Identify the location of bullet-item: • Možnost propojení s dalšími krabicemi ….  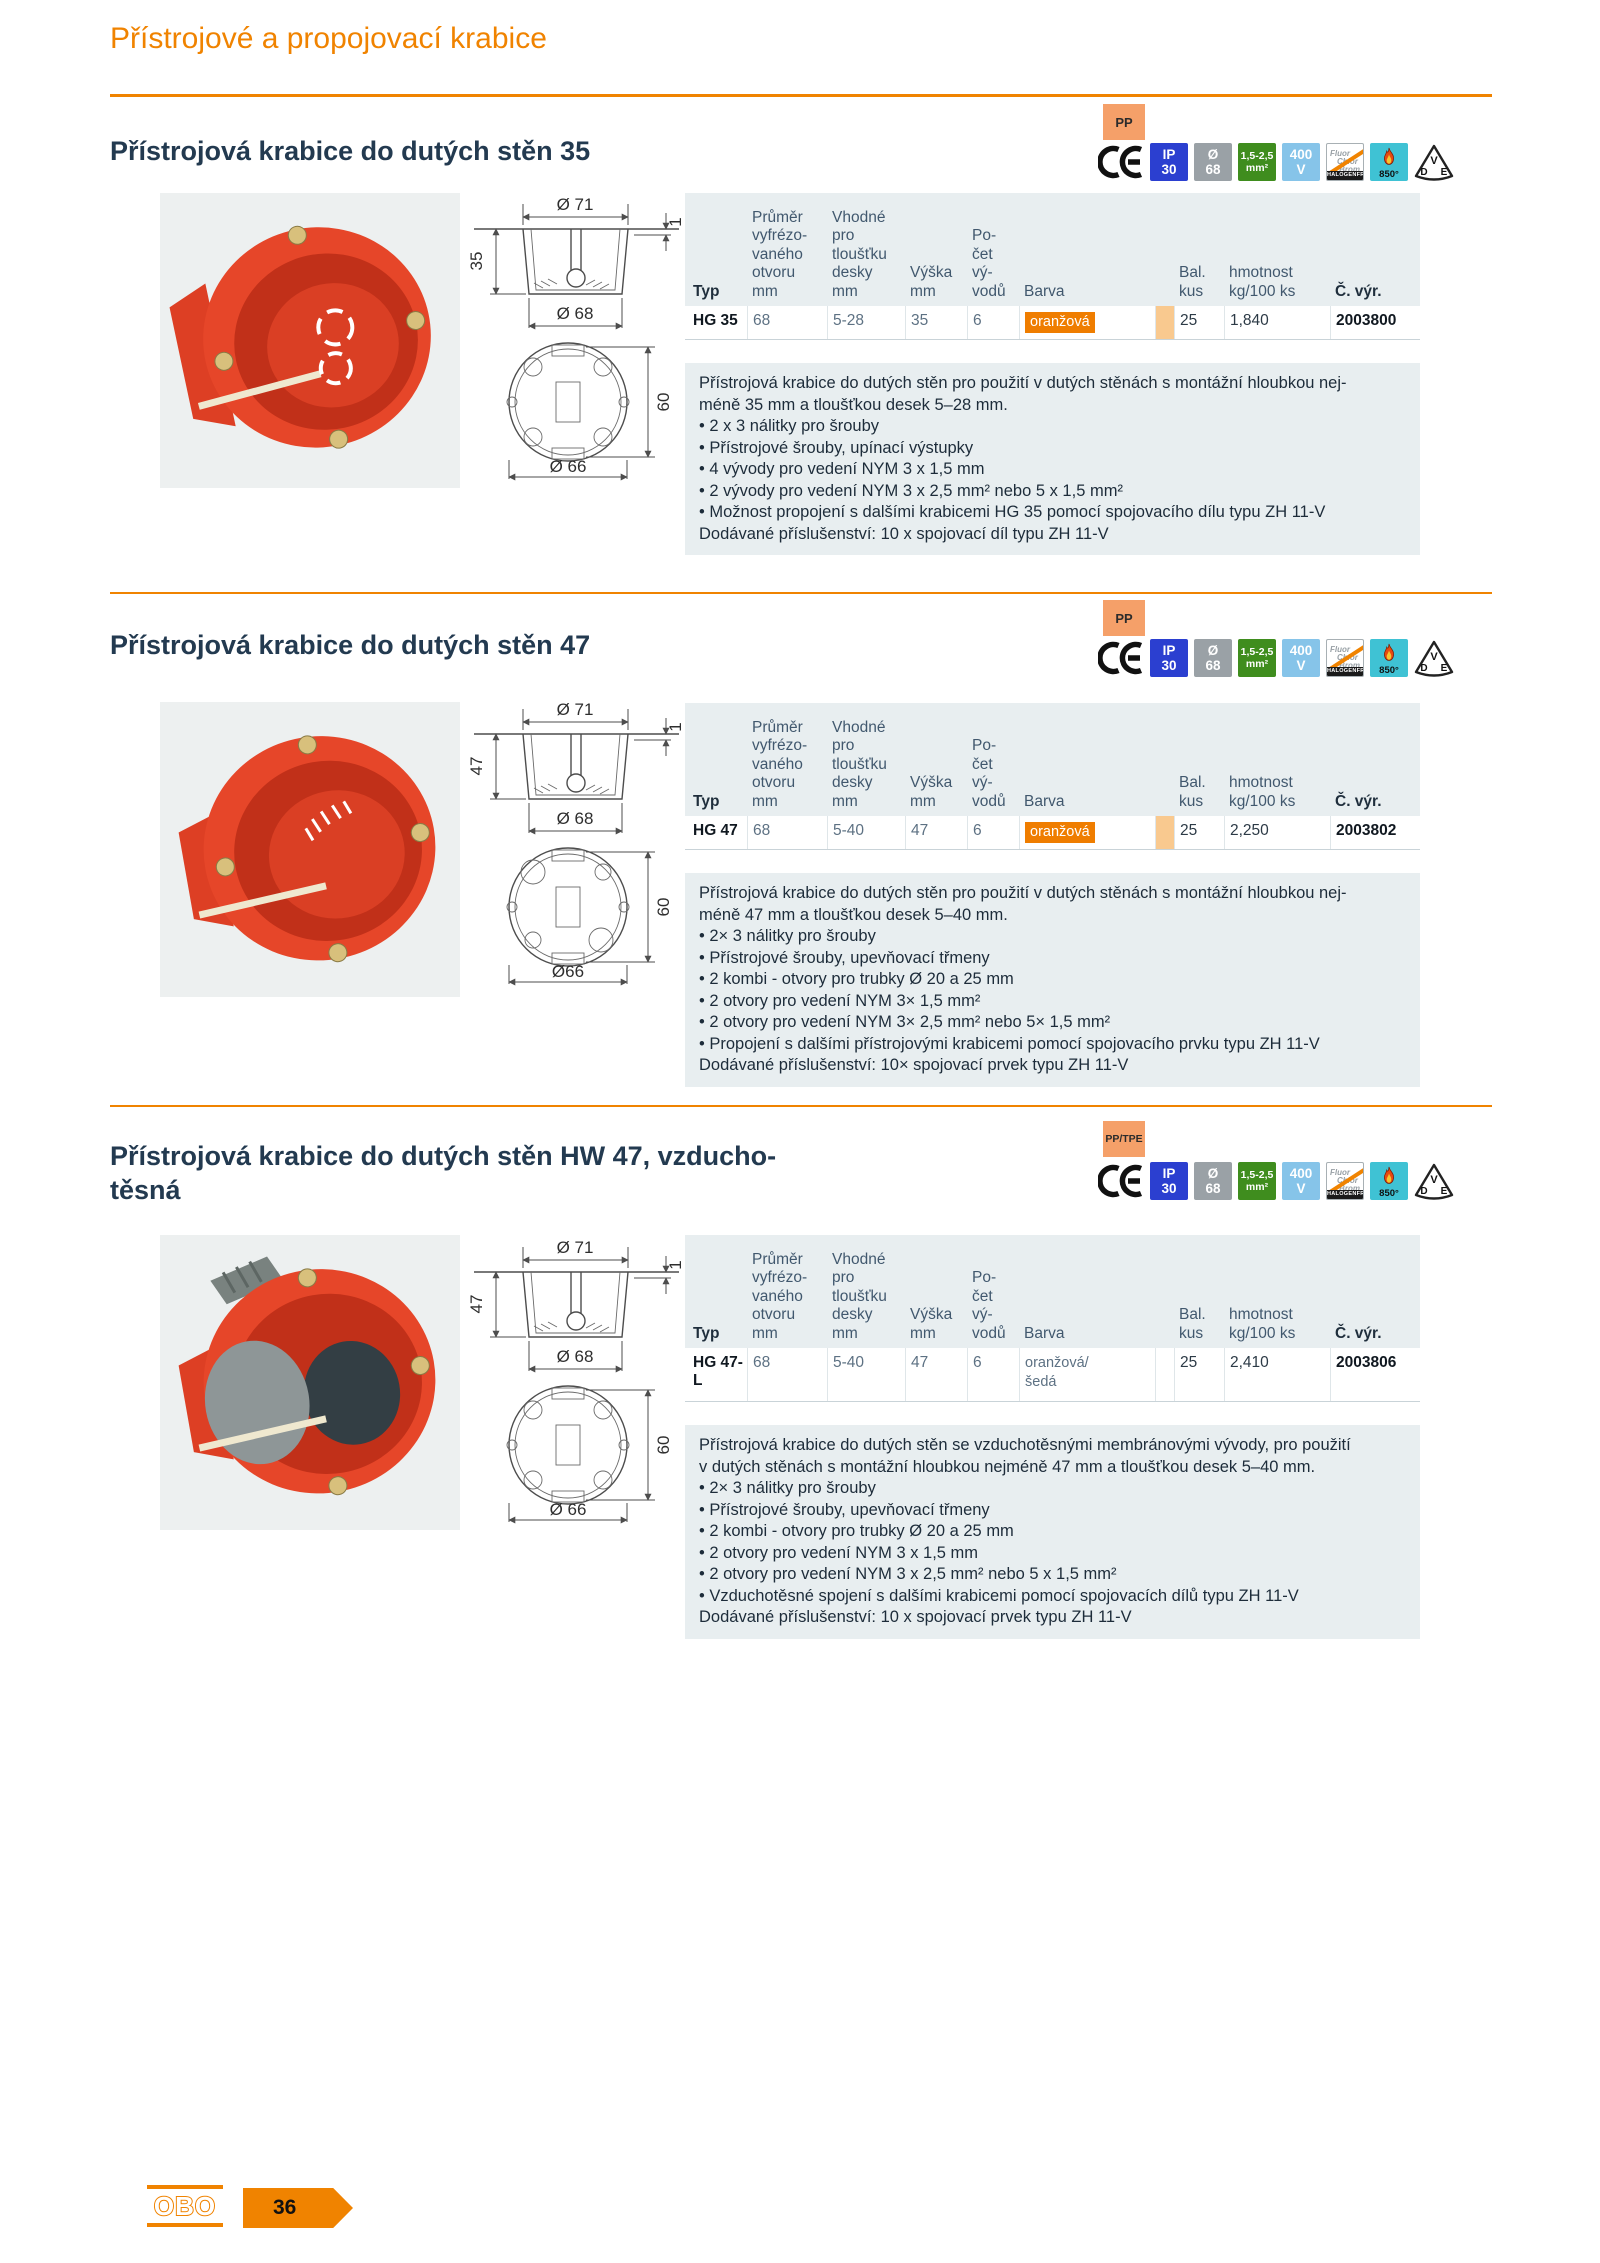
(1012, 512).